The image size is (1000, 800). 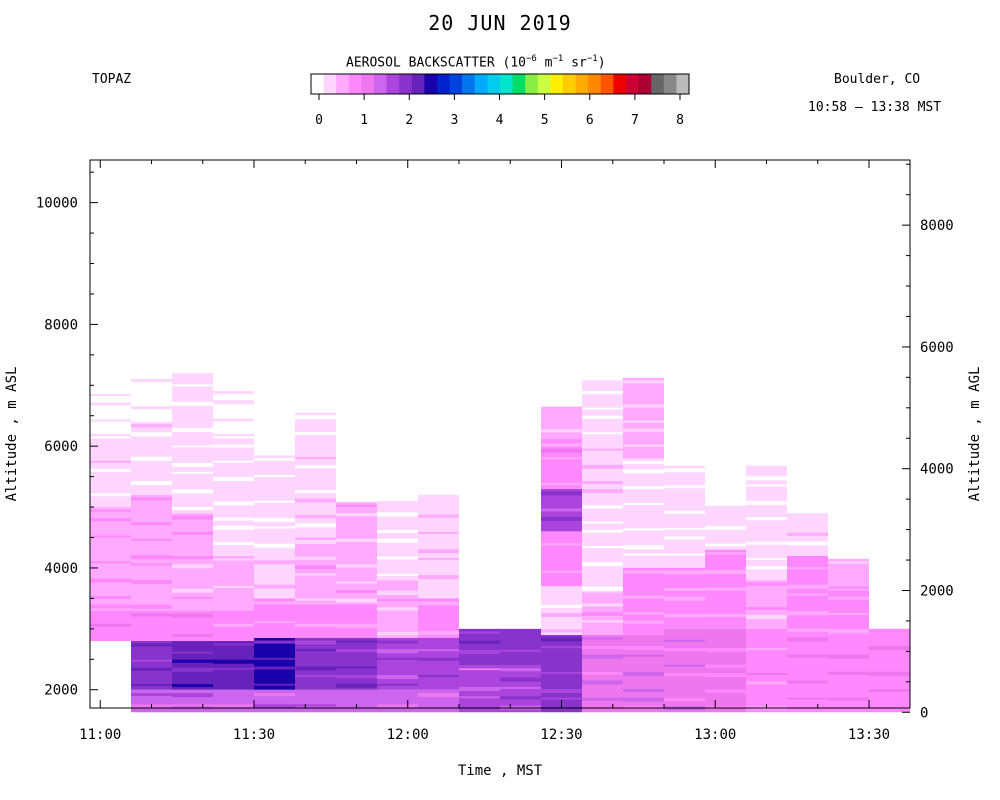 I want to click on y-tick-label-right: 8000, so click(x=937, y=226).